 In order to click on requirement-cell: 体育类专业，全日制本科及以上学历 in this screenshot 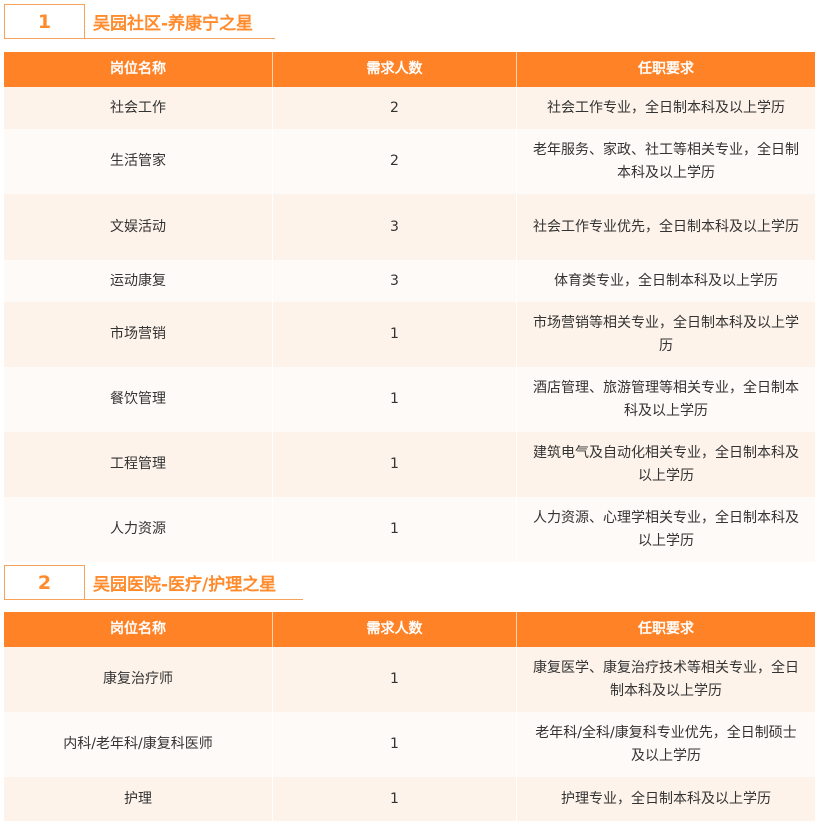, I will do `click(665, 281)`.